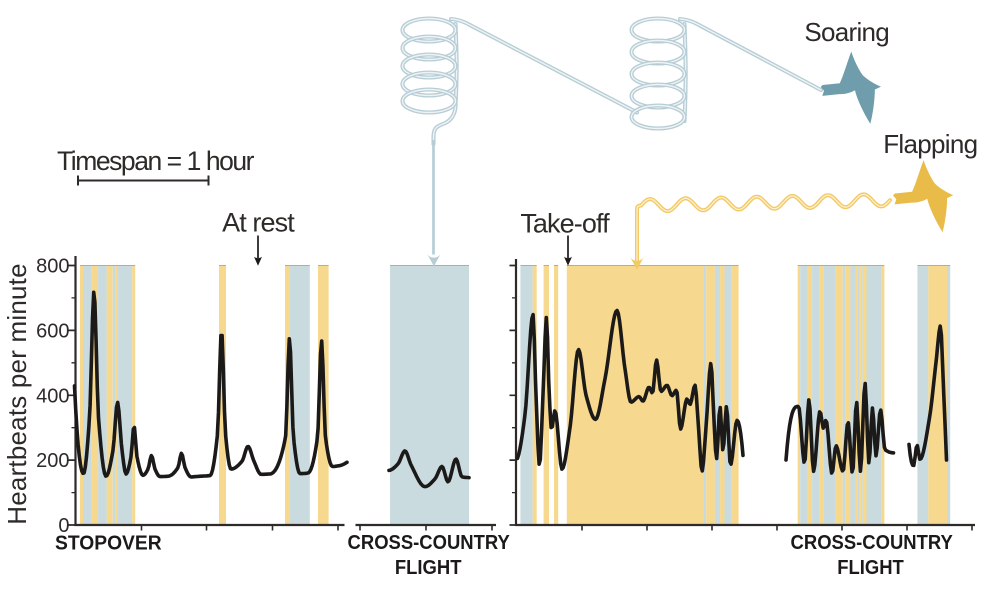 The height and width of the screenshot is (593, 1000). Describe the element at coordinates (565, 224) in the screenshot. I see `svg-text: Take-off` at that location.